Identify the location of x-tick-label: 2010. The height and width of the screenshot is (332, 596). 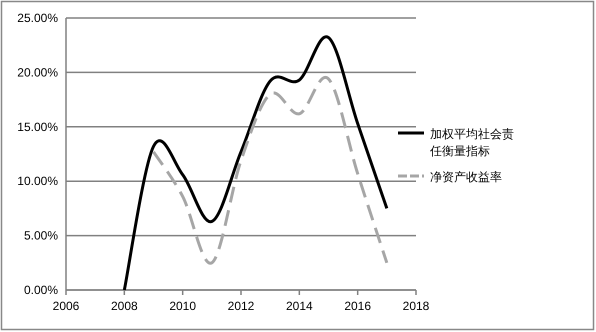
(182, 306).